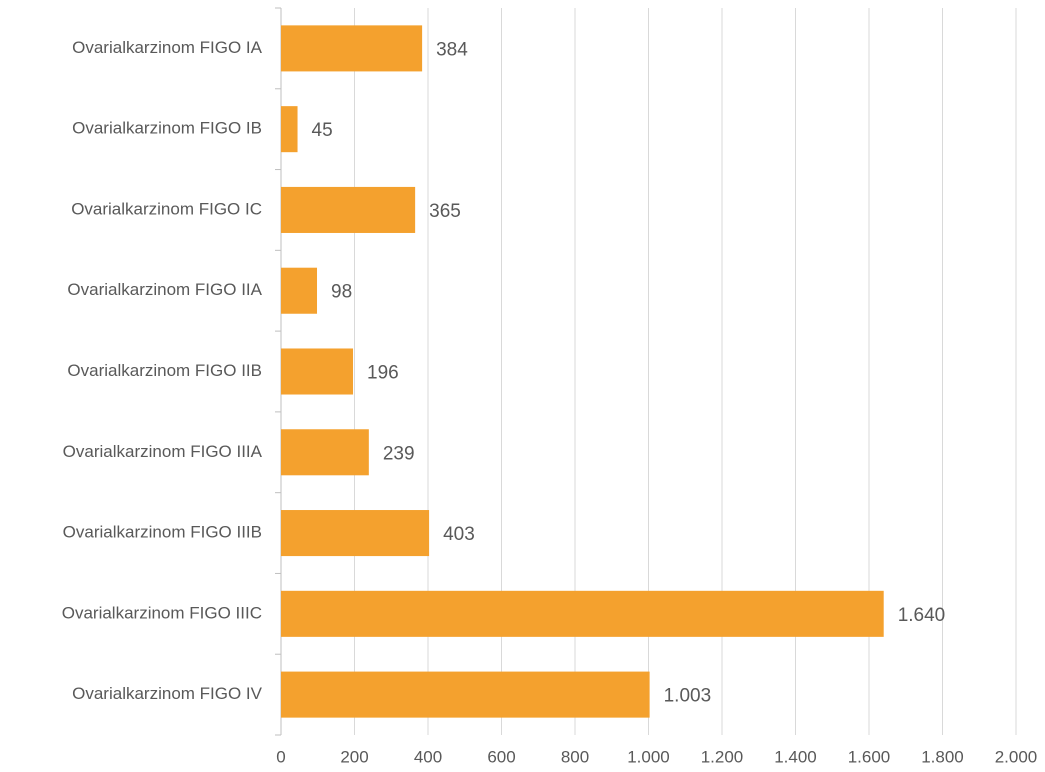  What do you see at coordinates (280, 756) in the screenshot?
I see `x-tick-label: 0` at bounding box center [280, 756].